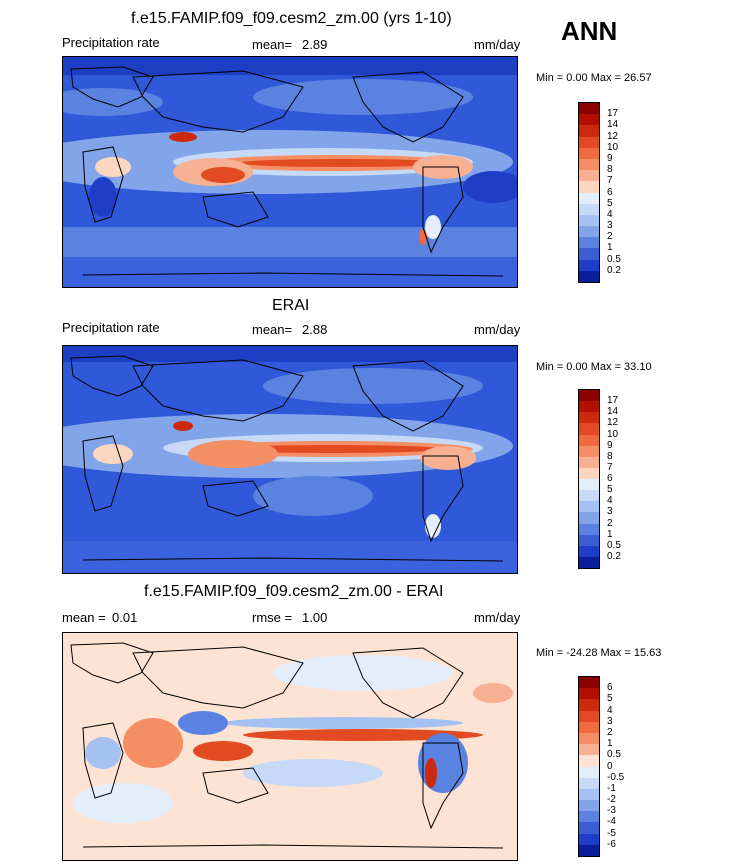  I want to click on panel2-minmax: Min = 0.00 Max = 33.10, so click(594, 367).